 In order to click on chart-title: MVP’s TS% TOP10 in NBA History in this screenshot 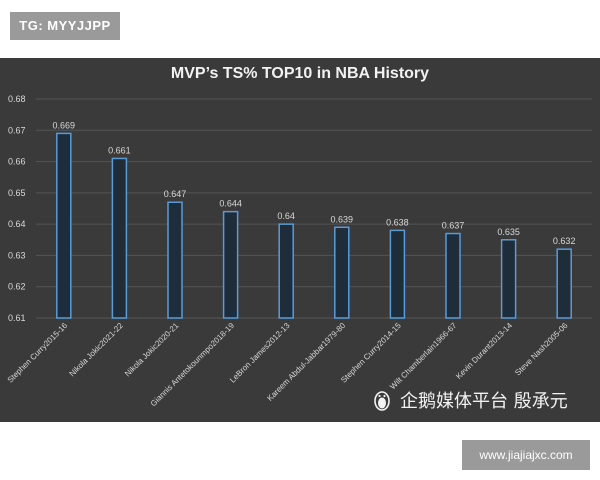, I will do `click(300, 73)`.